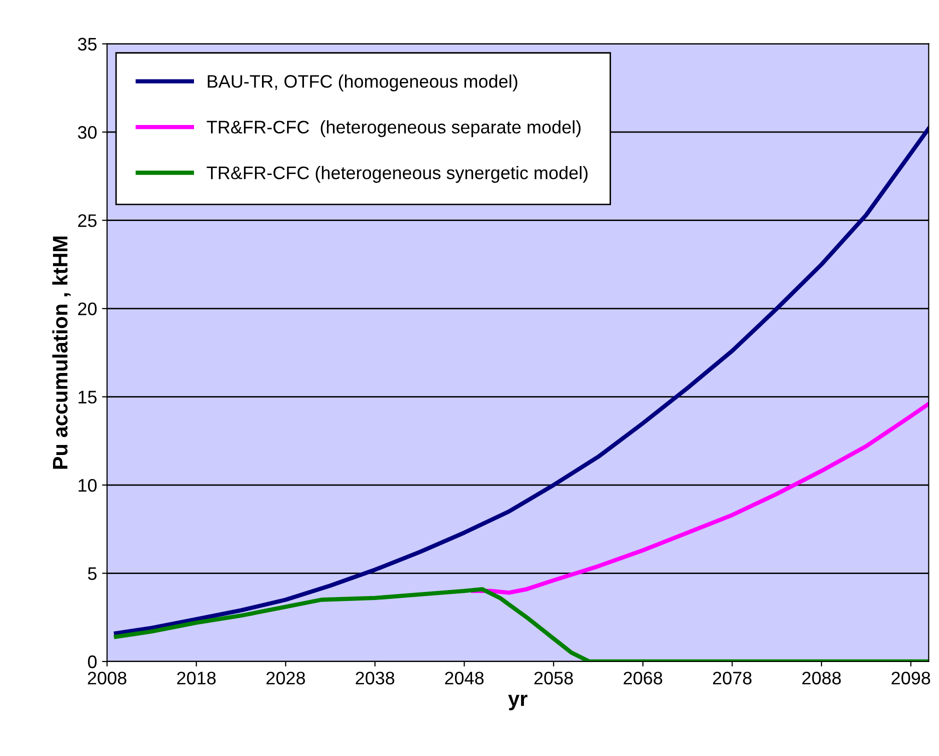 The image size is (939, 756). Describe the element at coordinates (87, 485) in the screenshot. I see `y-tick-label: 10` at that location.